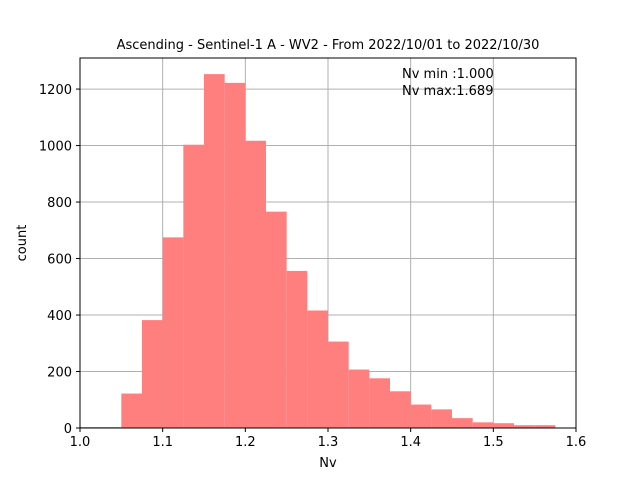  Describe the element at coordinates (55, 147) in the screenshot. I see `y-tick-label-5: 1000` at that location.